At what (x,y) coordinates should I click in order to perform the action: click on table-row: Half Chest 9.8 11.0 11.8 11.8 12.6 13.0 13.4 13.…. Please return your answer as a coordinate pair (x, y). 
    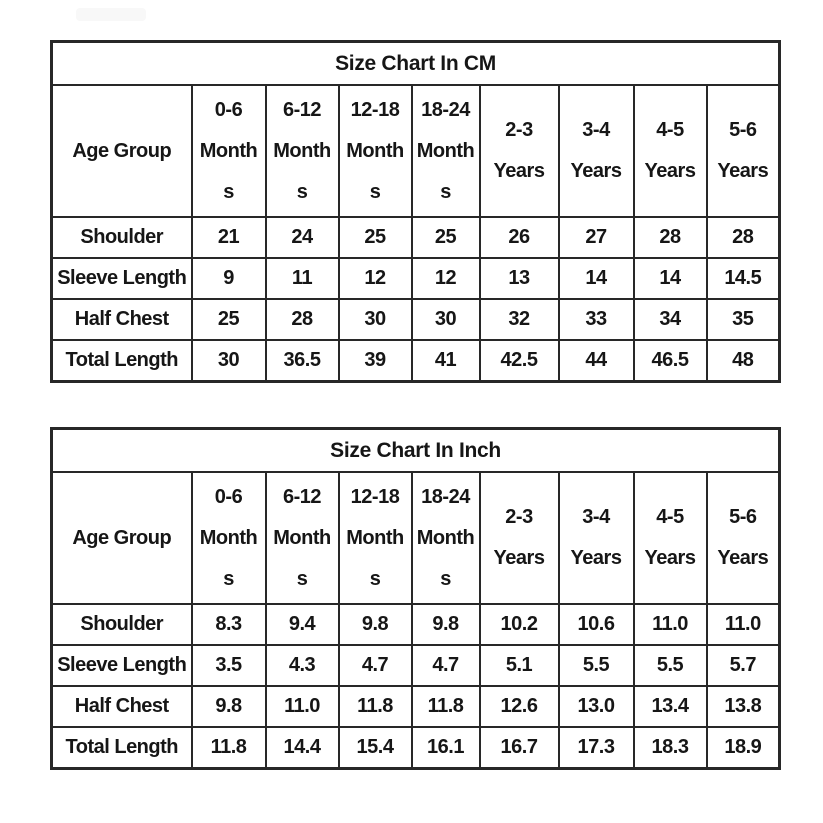
    Looking at the image, I should click on (415, 706).